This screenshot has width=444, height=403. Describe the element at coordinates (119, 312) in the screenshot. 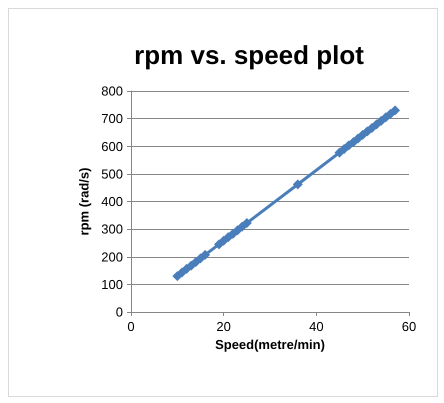

I see `y-tick-label: 0` at that location.